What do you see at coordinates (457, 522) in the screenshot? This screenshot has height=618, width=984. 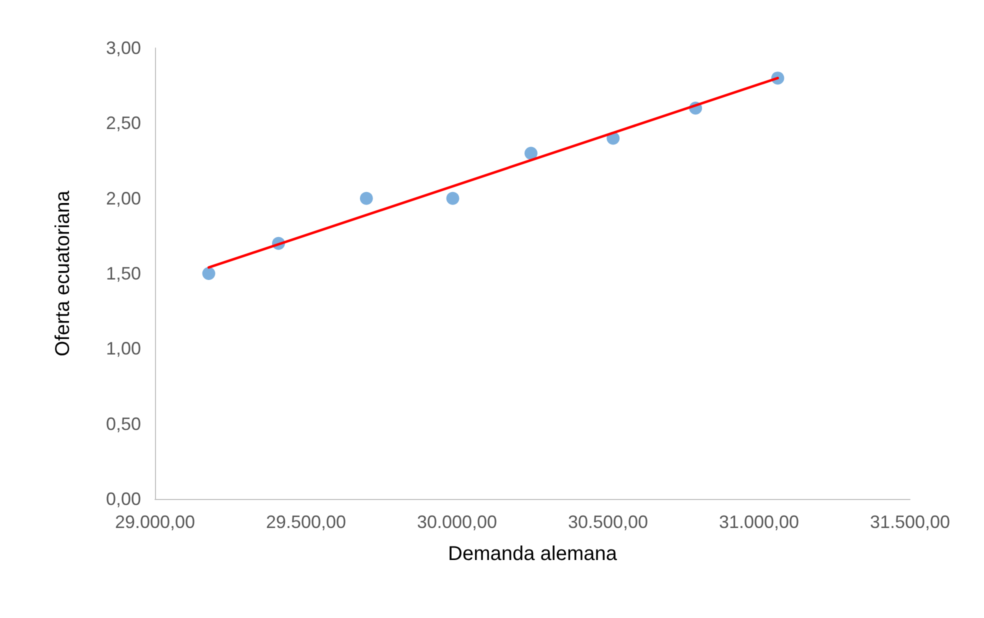 I see `x-tick-label: 30.000,00` at bounding box center [457, 522].